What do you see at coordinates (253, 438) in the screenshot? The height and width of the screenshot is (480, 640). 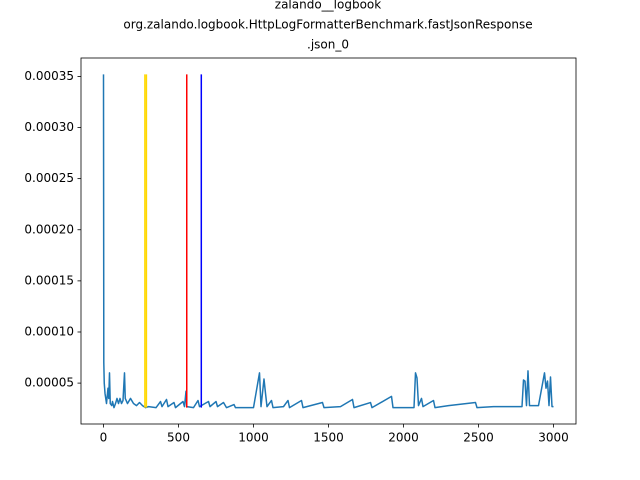 I see `x-tick-label: 1000` at bounding box center [253, 438].